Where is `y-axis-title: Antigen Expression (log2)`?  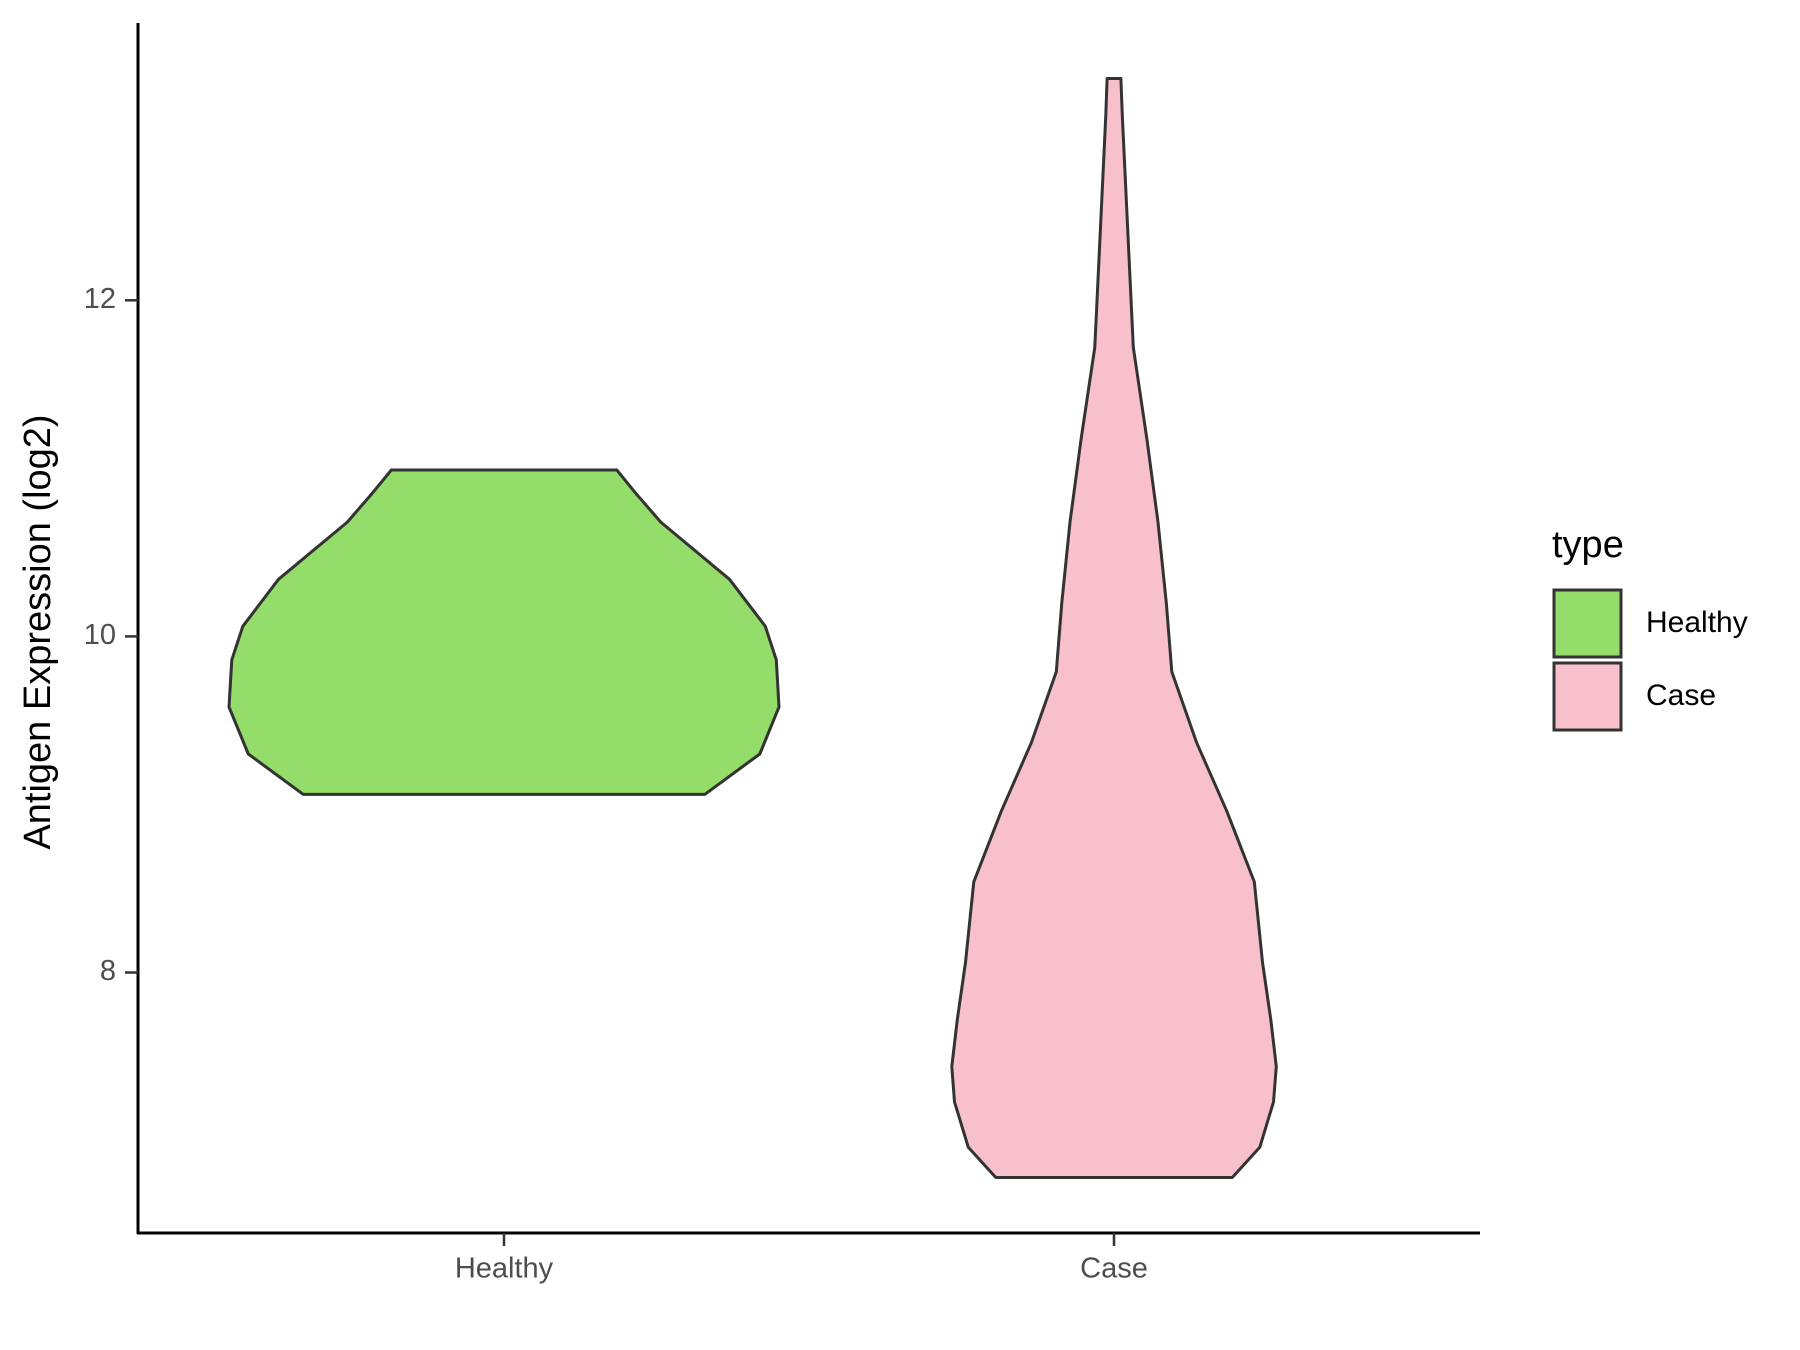 y-axis-title: Antigen Expression (log2) is located at coordinates (38, 631).